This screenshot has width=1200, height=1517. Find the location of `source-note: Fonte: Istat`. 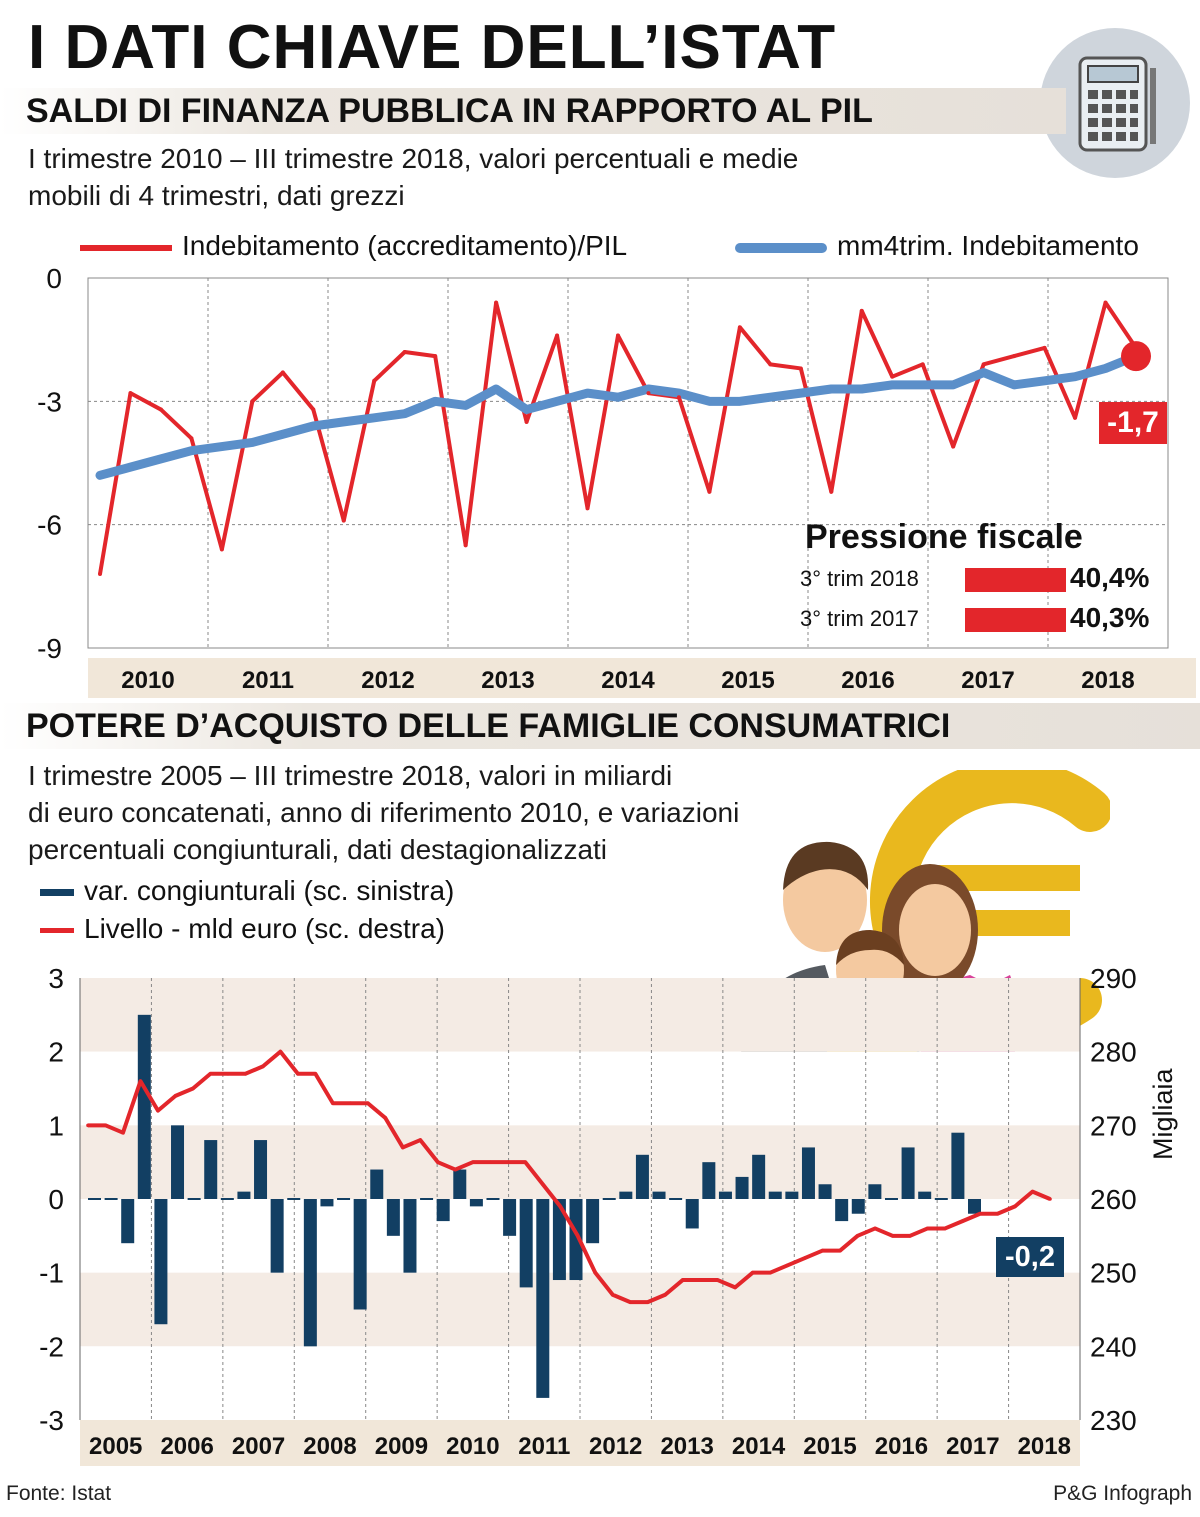

source-note: Fonte: Istat is located at coordinates (59, 1493).